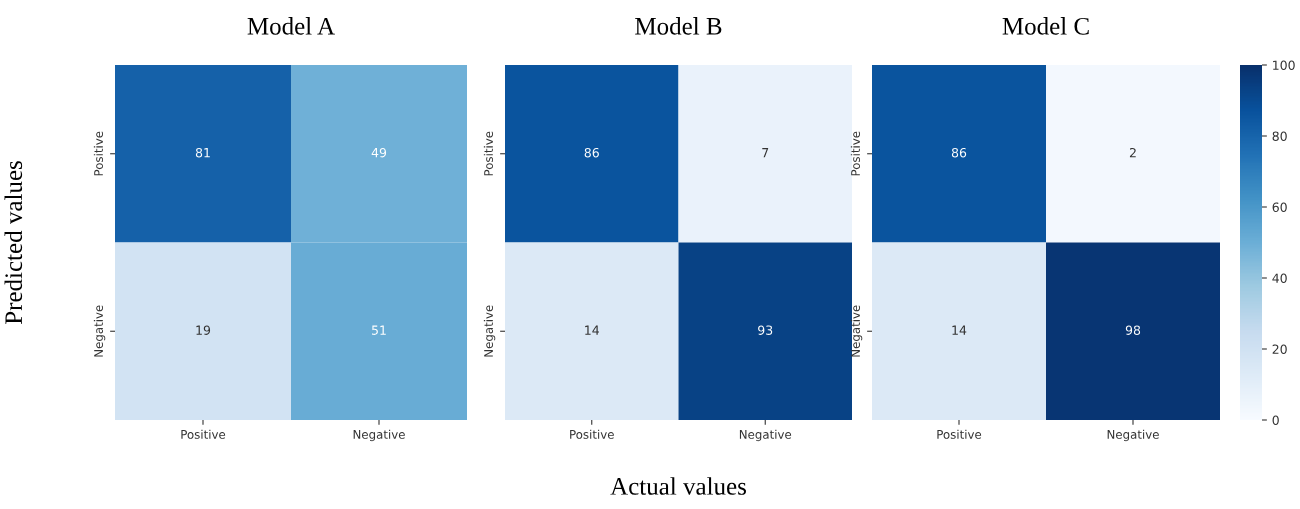 This screenshot has width=1300, height=509. What do you see at coordinates (202, 152) in the screenshot?
I see `data-label: 81` at bounding box center [202, 152].